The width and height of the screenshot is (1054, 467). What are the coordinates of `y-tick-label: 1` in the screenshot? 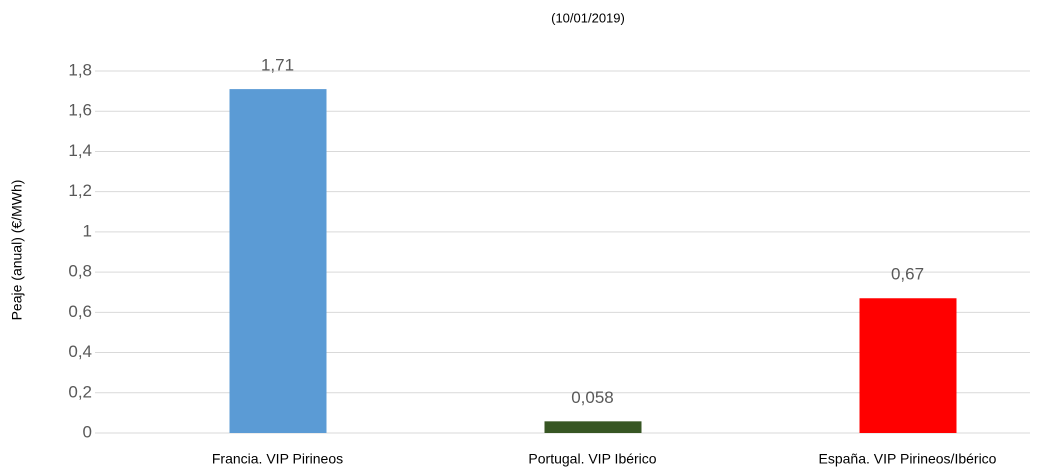 It's located at (87, 230).